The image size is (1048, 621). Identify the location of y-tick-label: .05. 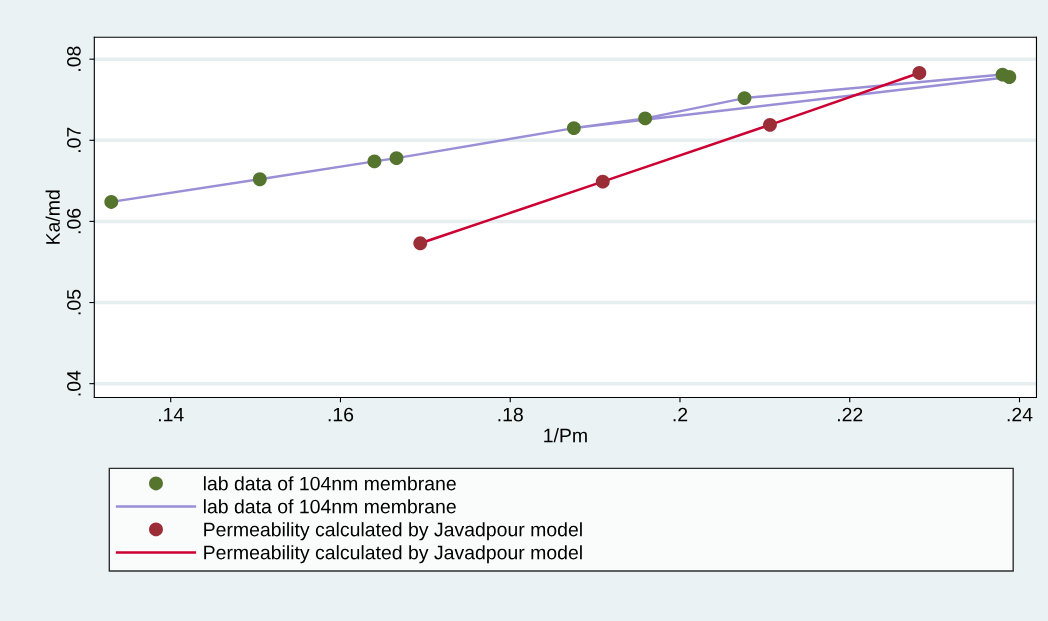
(73, 302).